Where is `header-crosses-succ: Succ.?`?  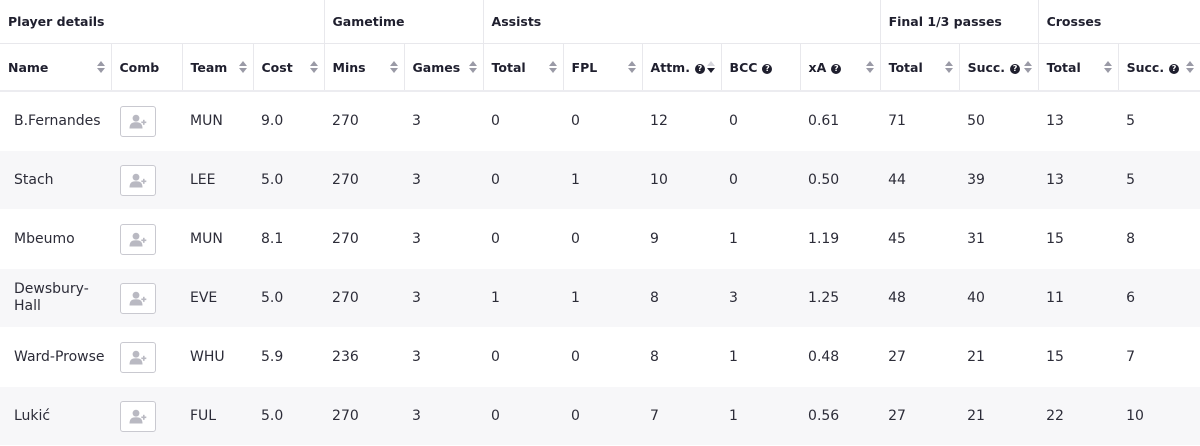 header-crosses-succ: Succ.? is located at coordinates (1159, 67).